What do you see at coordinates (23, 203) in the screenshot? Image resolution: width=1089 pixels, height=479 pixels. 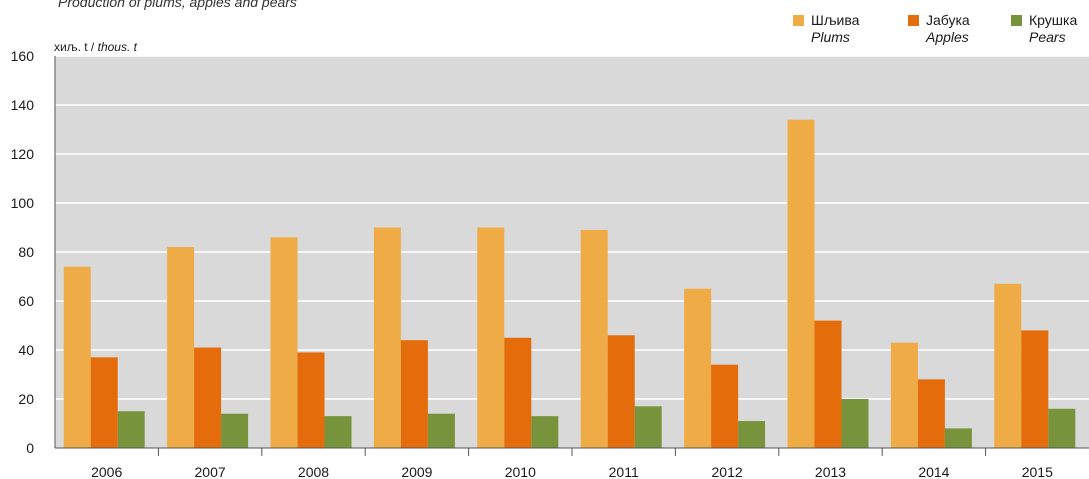 I see `y-tick-label: 100` at bounding box center [23, 203].